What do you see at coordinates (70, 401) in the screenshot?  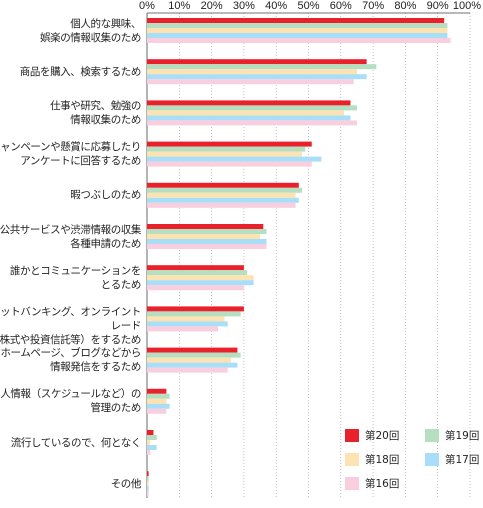 I see `category-label: 個人情報（スケジュールなど）の 管理のため` at bounding box center [70, 401].